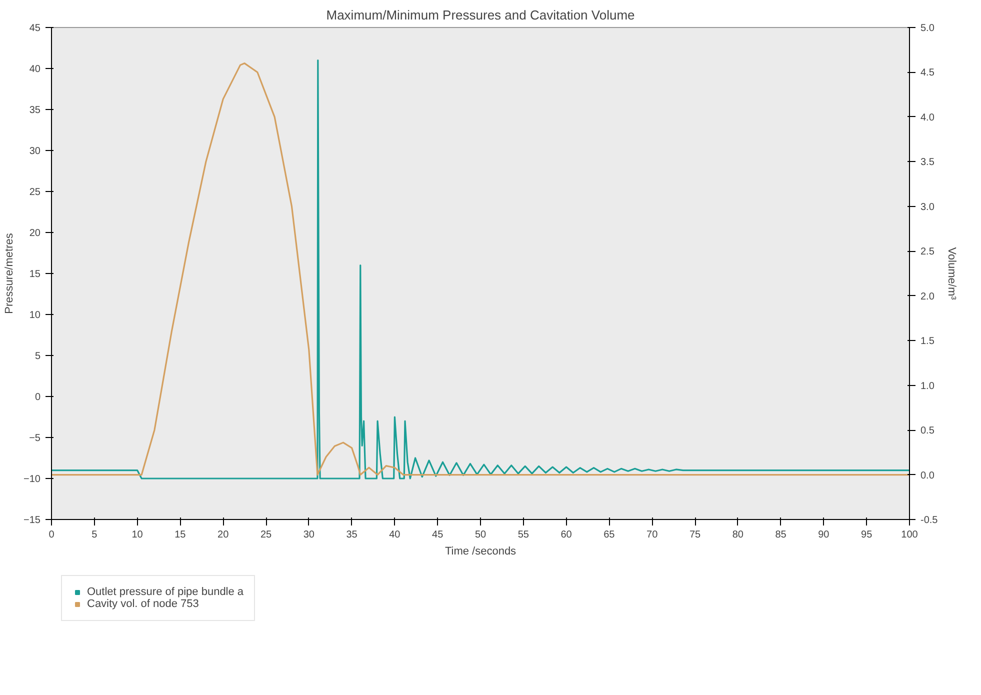 Image resolution: width=981 pixels, height=695 pixels. What do you see at coordinates (566, 535) in the screenshot?
I see `x-tick-label: 60` at bounding box center [566, 535].